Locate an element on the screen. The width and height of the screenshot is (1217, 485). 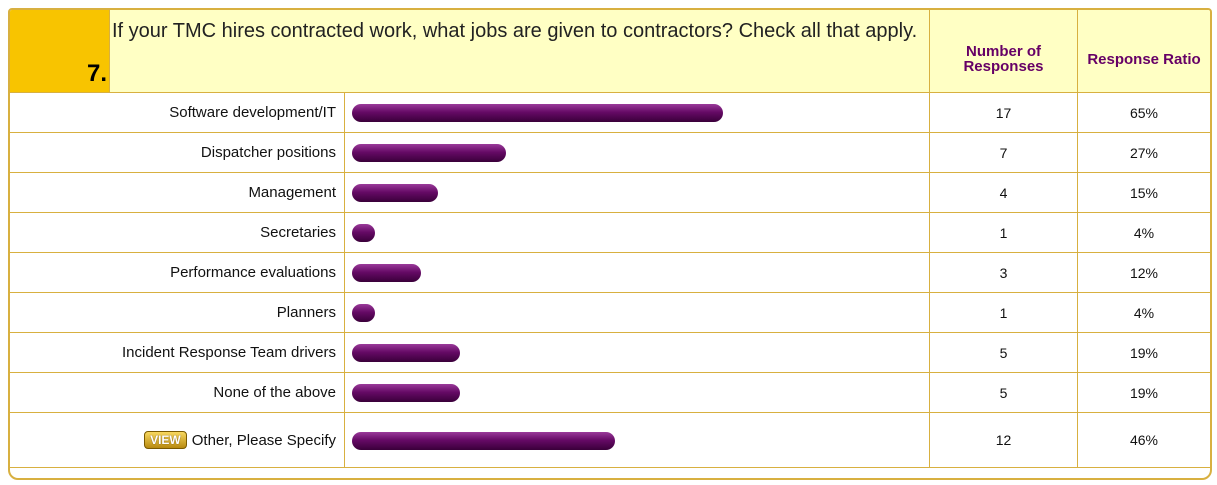
response-count: 17 is located at coordinates (1004, 113).